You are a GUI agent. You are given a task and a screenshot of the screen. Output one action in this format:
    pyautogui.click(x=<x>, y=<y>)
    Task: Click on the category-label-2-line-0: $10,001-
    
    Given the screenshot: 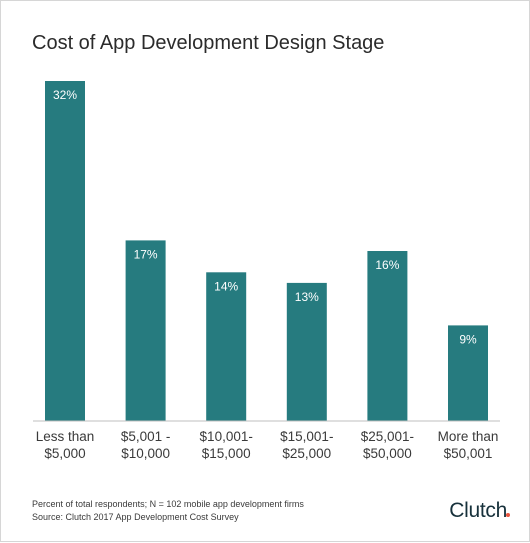 What is the action you would take?
    pyautogui.click(x=226, y=436)
    